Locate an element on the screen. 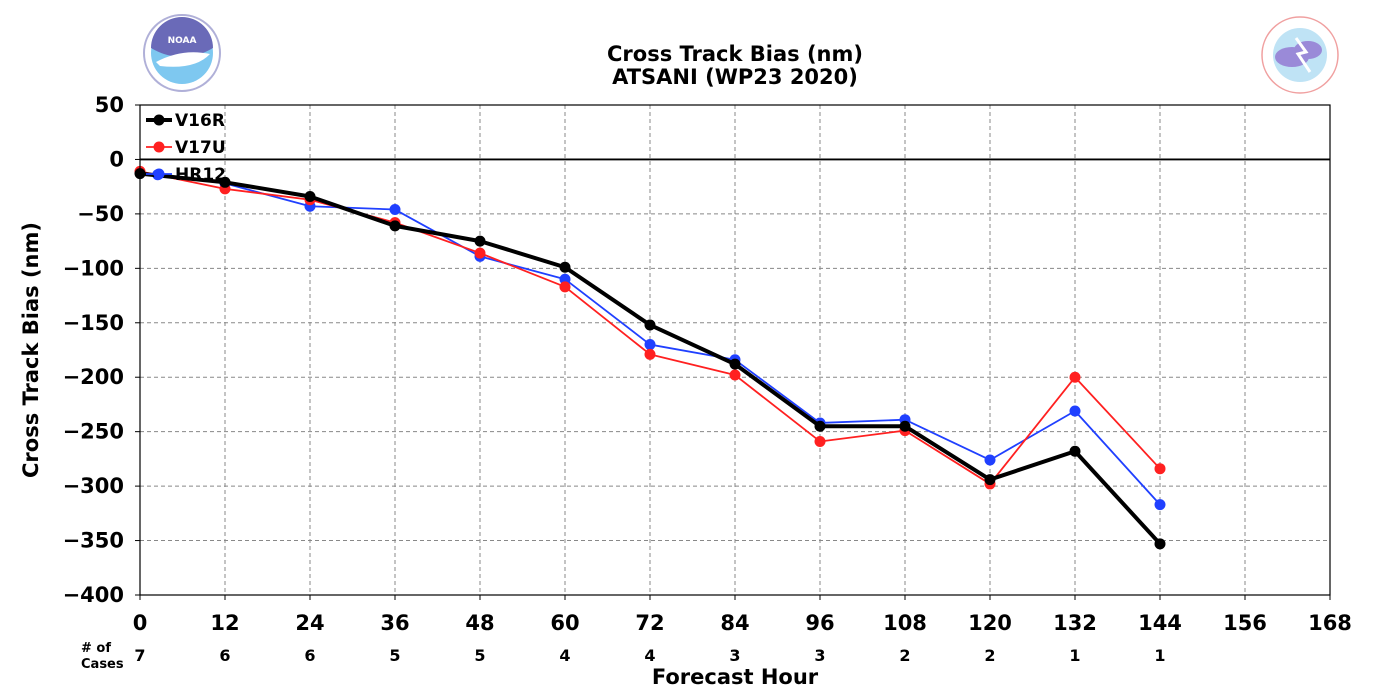 This screenshot has width=1400, height=700. x-tick-label: 24 is located at coordinates (309, 623).